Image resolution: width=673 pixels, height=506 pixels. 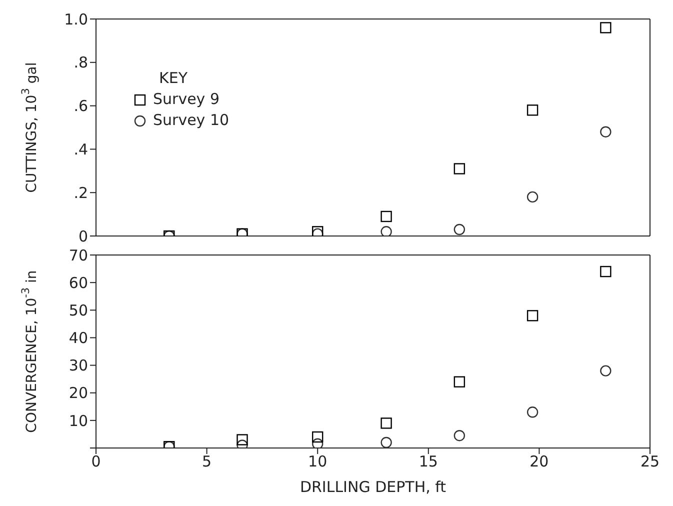 I want to click on y-tick-label: 0, so click(x=83, y=236).